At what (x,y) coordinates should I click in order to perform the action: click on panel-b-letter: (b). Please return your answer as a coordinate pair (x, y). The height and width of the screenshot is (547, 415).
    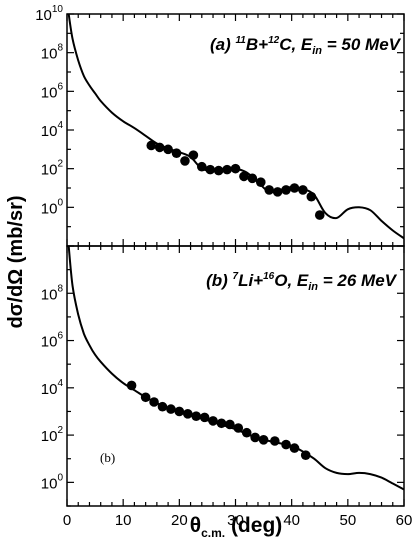
    Looking at the image, I should click on (107, 457).